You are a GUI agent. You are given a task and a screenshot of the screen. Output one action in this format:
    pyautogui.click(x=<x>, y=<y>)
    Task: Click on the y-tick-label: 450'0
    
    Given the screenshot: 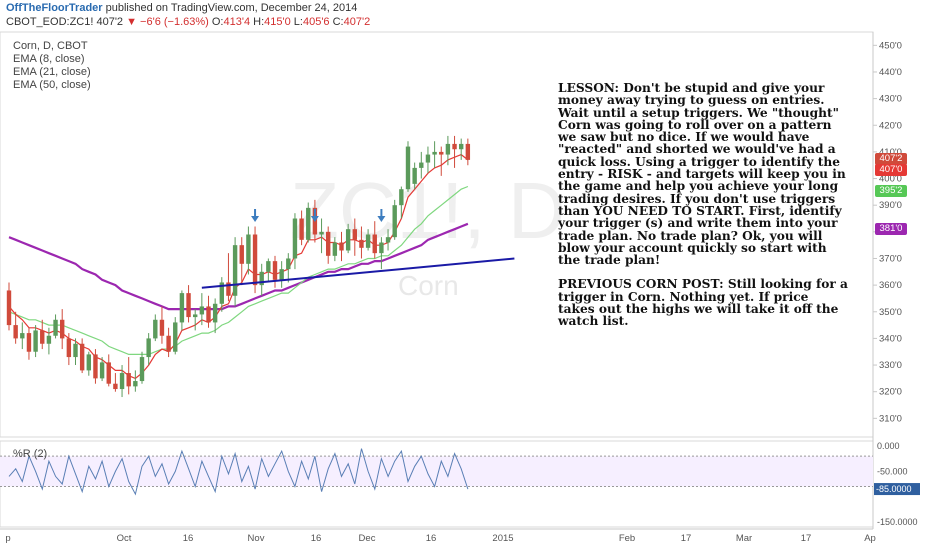 What is the action you would take?
    pyautogui.click(x=890, y=45)
    